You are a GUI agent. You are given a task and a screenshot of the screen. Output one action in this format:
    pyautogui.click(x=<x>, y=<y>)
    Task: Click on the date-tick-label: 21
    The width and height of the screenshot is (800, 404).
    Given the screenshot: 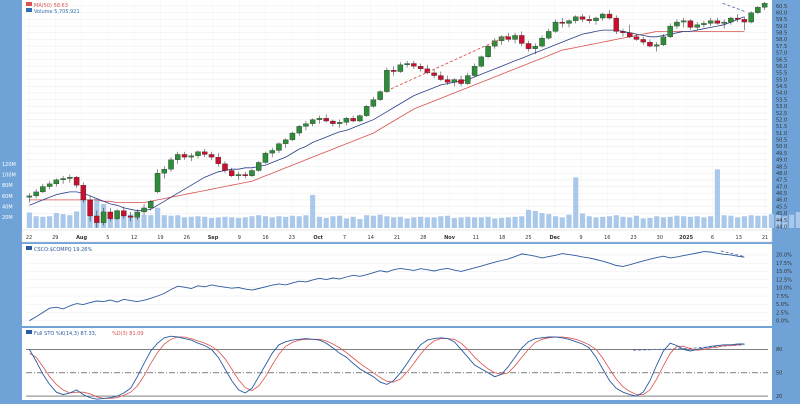 What is the action you would take?
    pyautogui.click(x=397, y=238)
    